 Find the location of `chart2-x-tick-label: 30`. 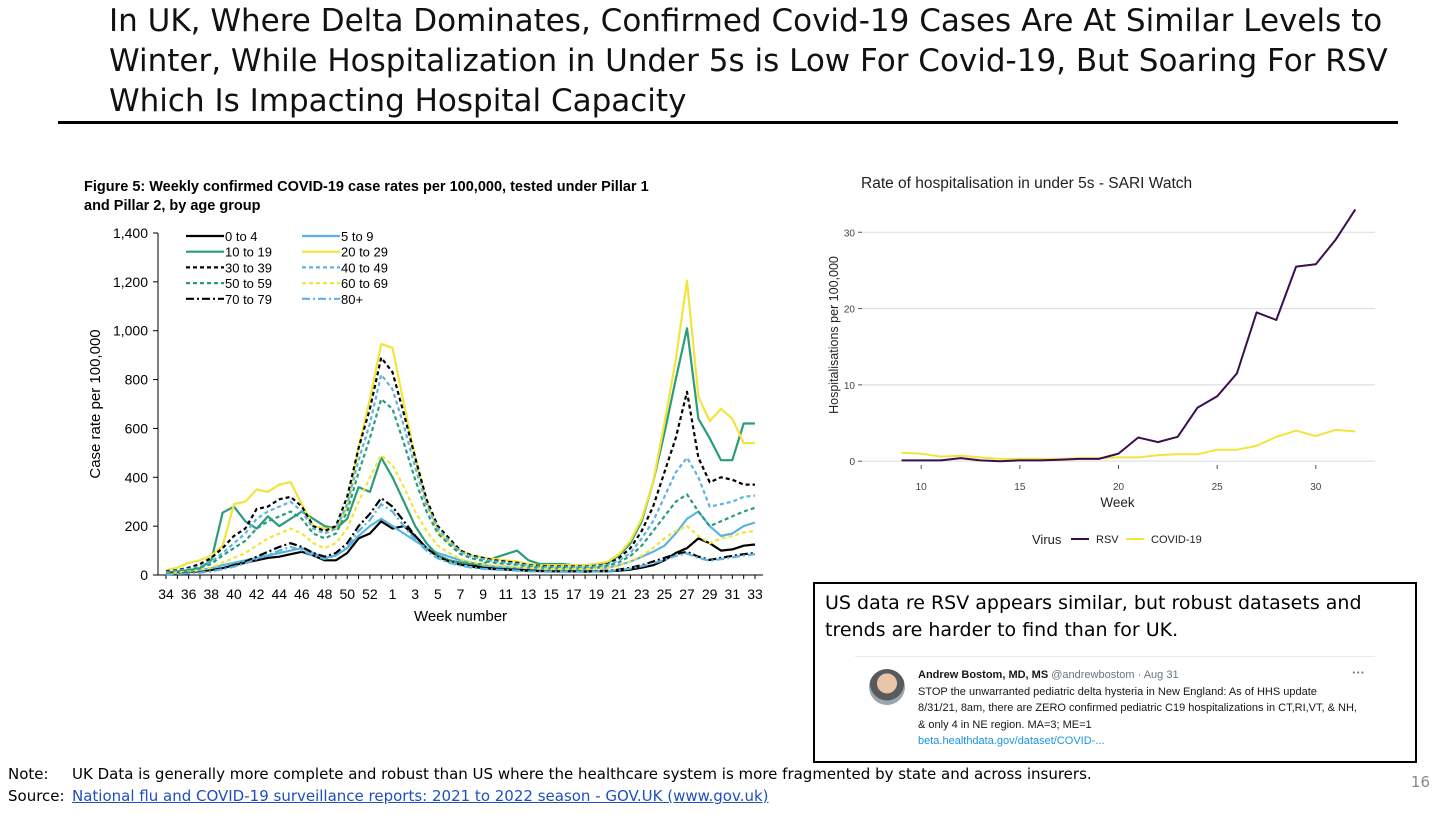

chart2-x-tick-label: 30 is located at coordinates (1316, 487).